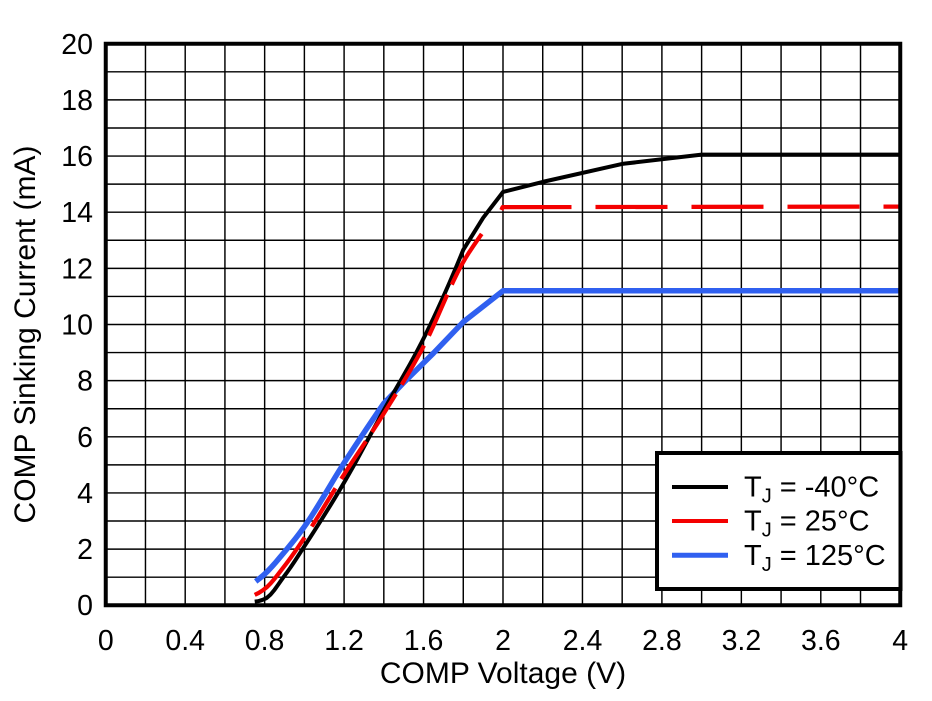 Image resolution: width=932 pixels, height=701 pixels. I want to click on svg-text: 8, so click(85, 382).